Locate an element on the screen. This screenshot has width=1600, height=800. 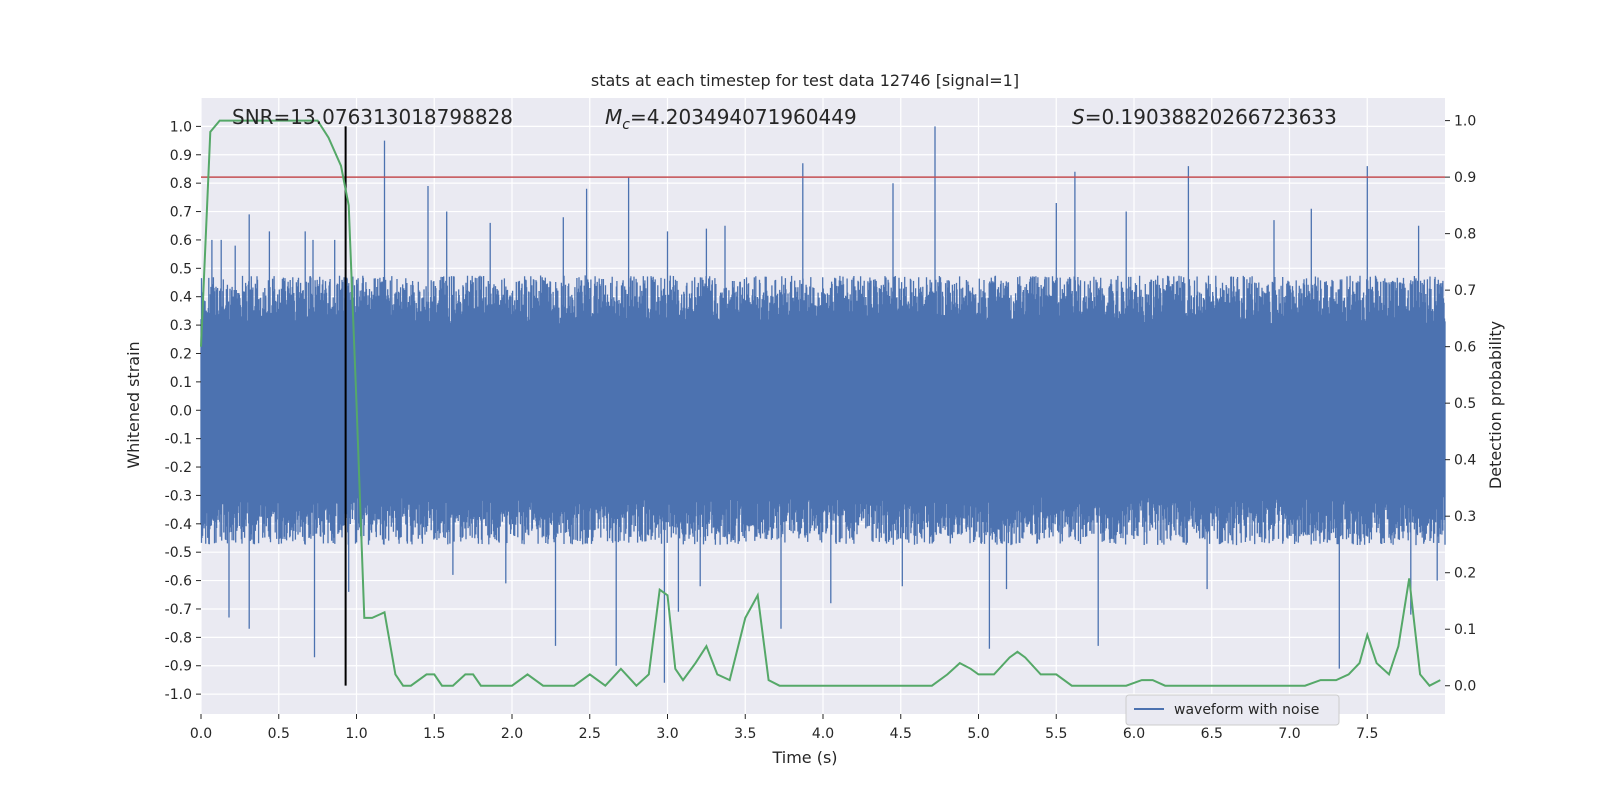
y-right-tick-label: 0.3 is located at coordinates (1465, 517).